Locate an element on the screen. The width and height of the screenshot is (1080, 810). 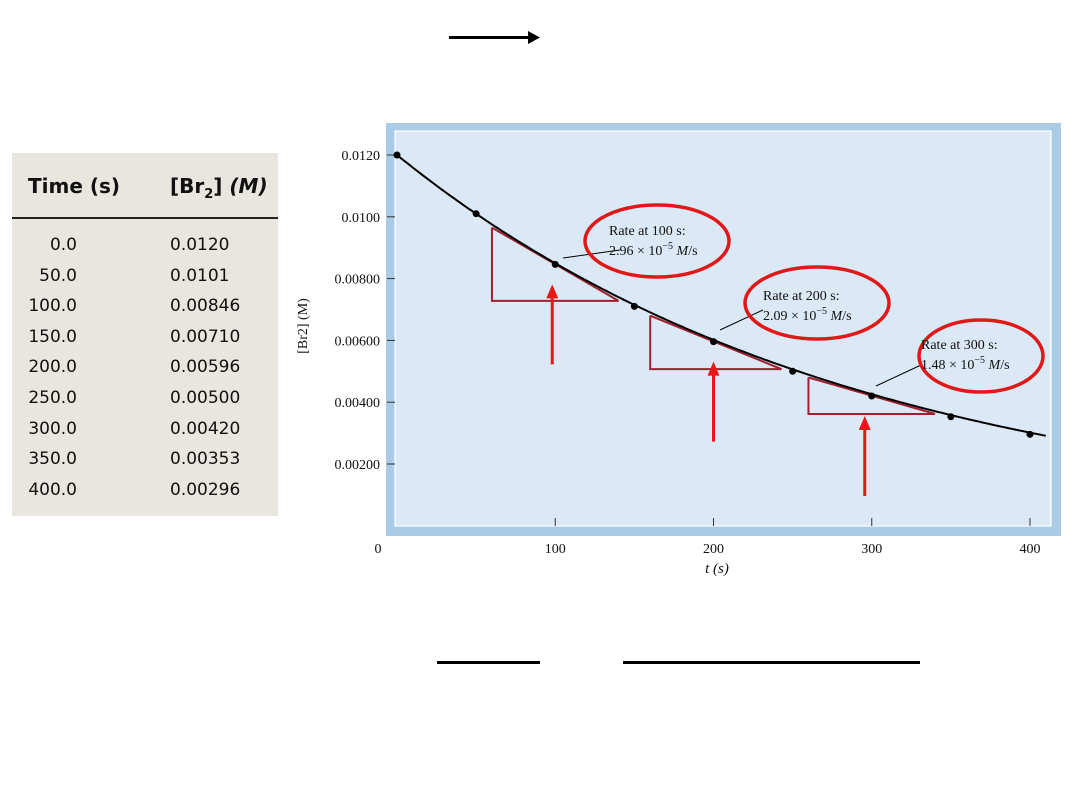
x-tick-label: 100 is located at coordinates (555, 549).